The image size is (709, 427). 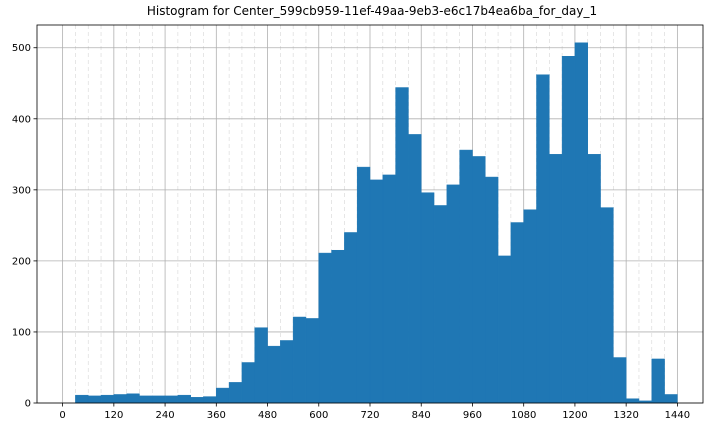 I want to click on x-tick-label: 0, so click(x=62, y=415).